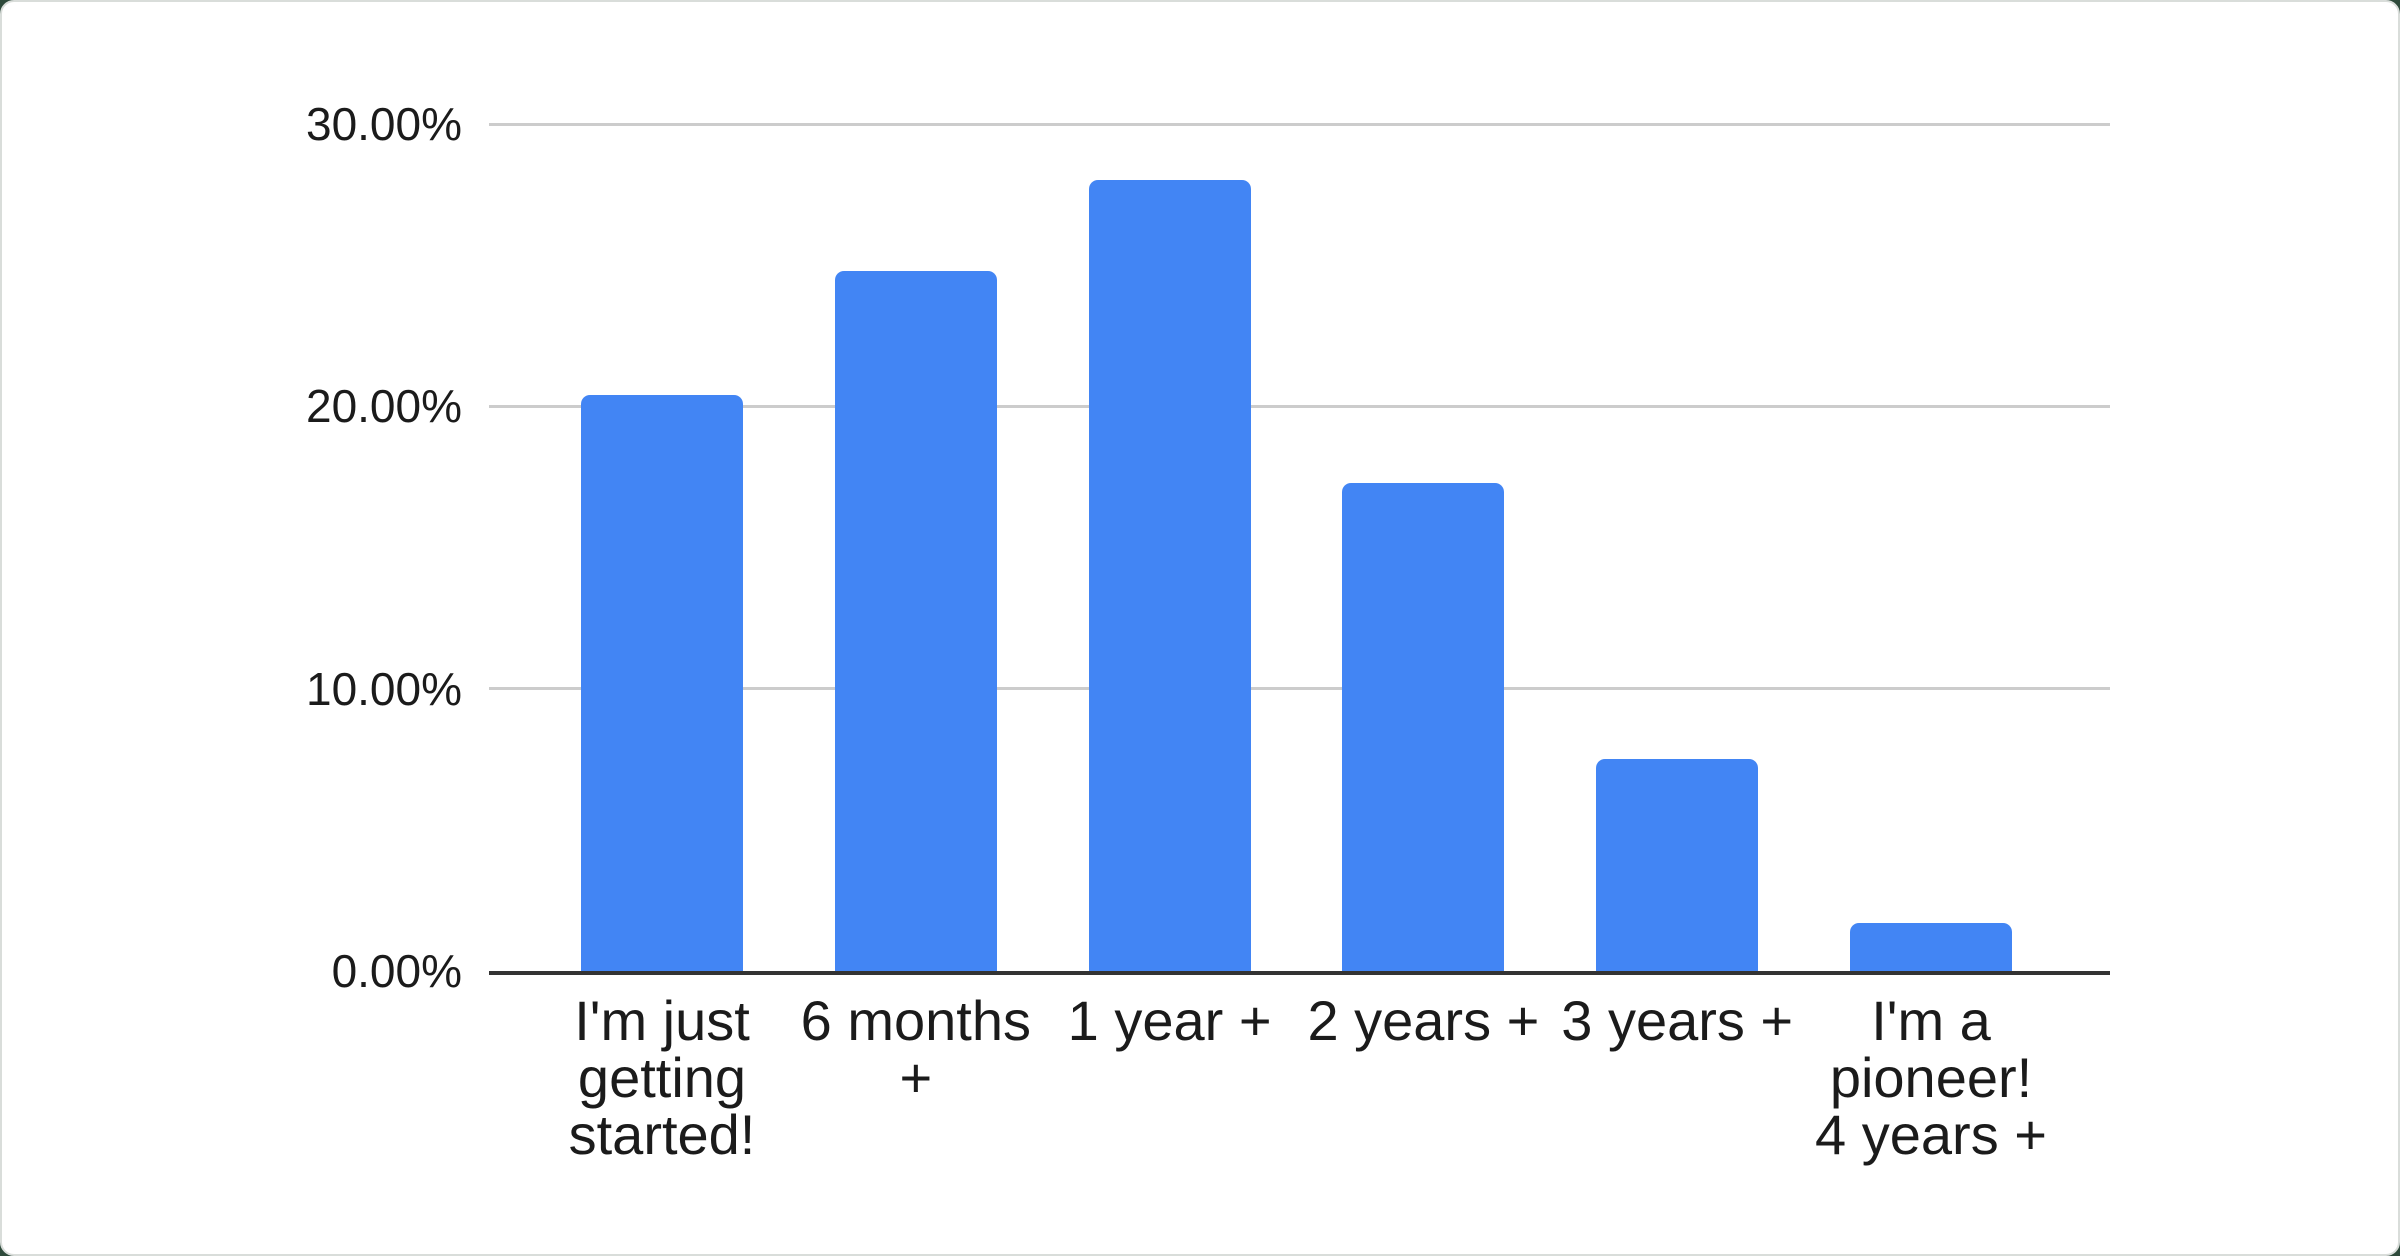 The height and width of the screenshot is (1256, 2400). What do you see at coordinates (915, 1049) in the screenshot?
I see `x-axis-category-label-6-months: 6 months +` at bounding box center [915, 1049].